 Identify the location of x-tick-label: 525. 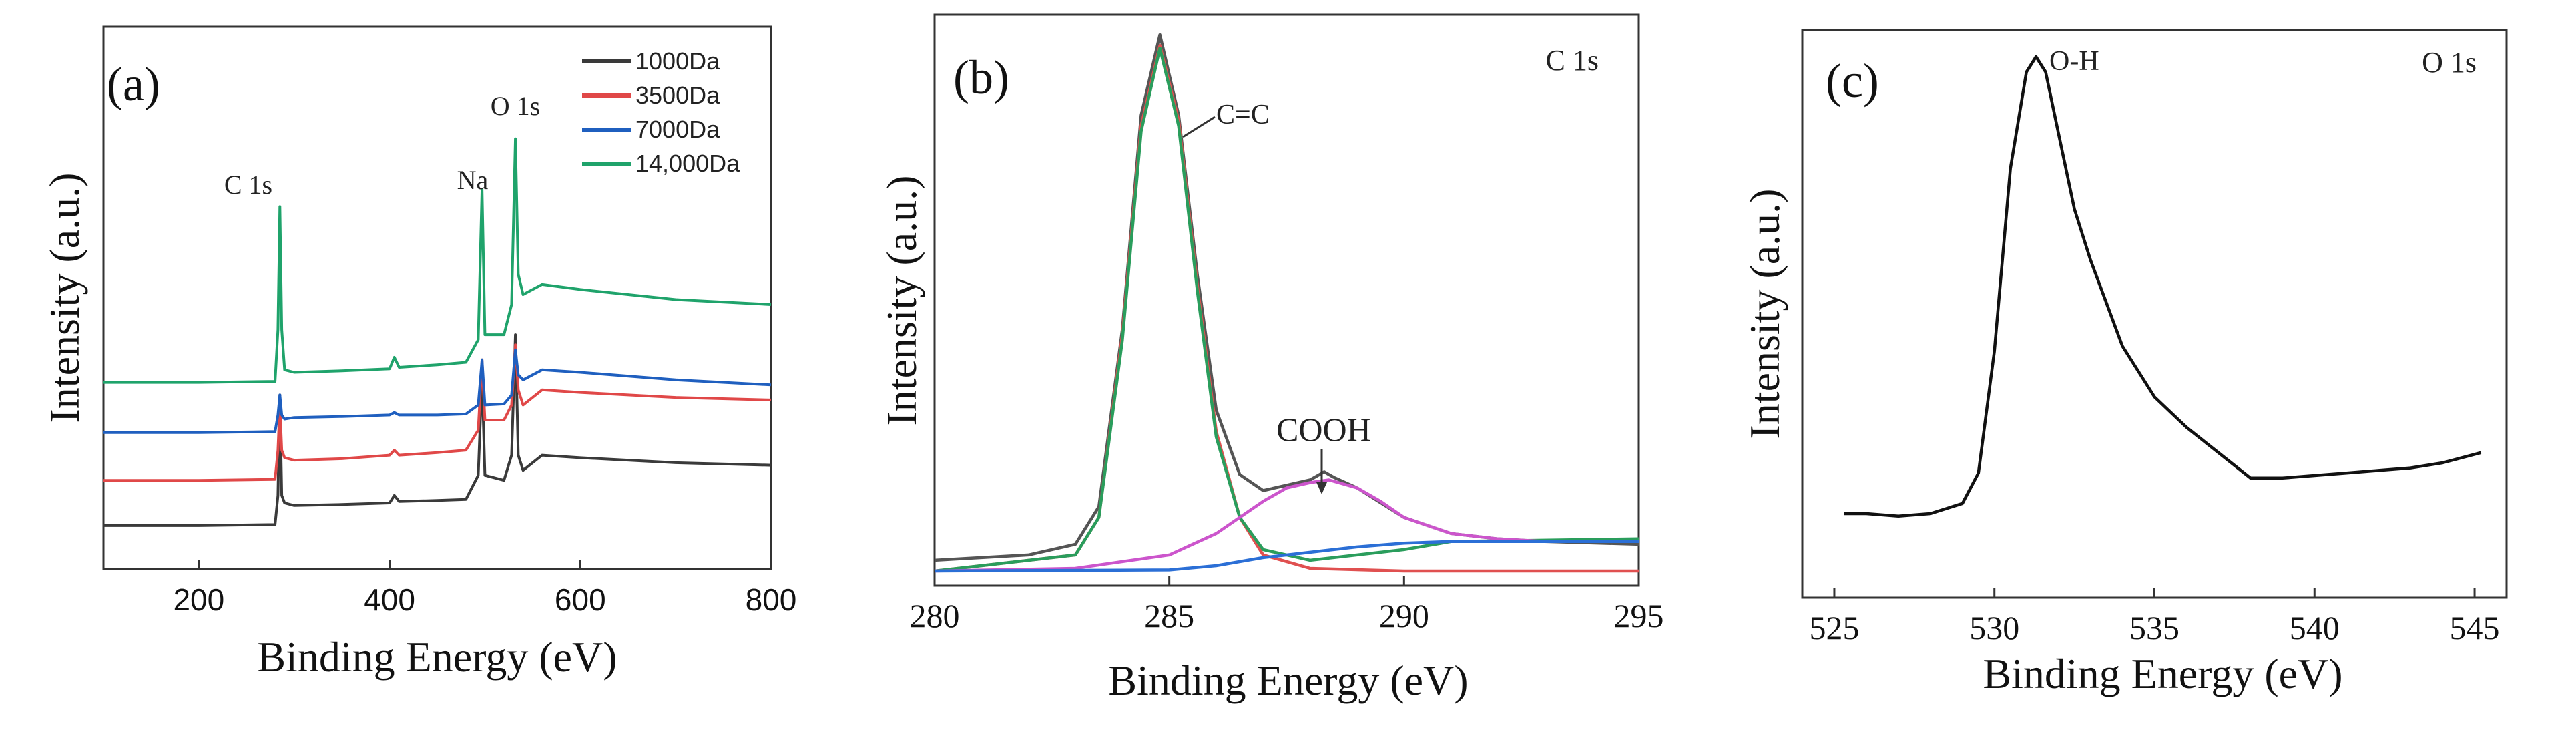
(1834, 627).